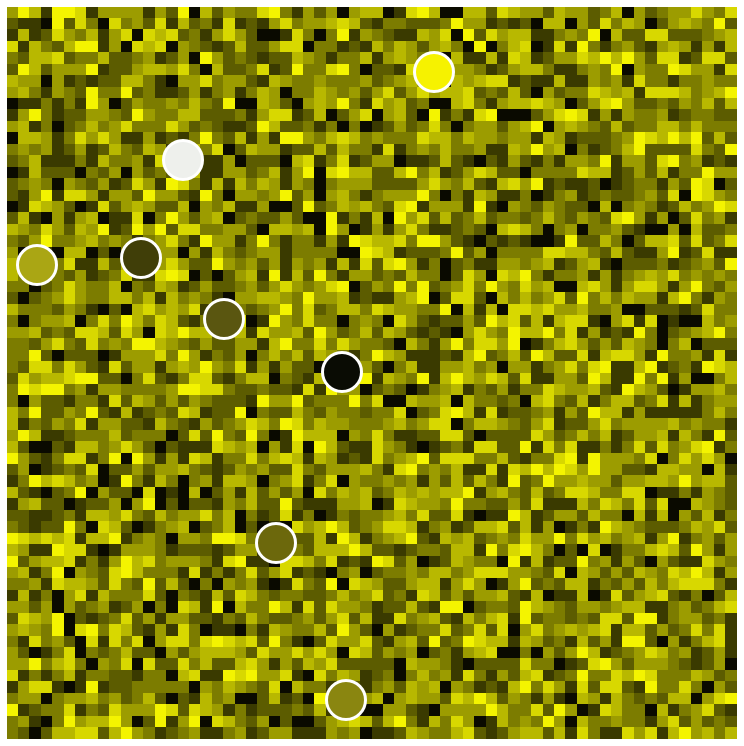 Image resolution: width=744 pixels, height=746 pixels. I want to click on token-olive-brown, so click(276, 543).